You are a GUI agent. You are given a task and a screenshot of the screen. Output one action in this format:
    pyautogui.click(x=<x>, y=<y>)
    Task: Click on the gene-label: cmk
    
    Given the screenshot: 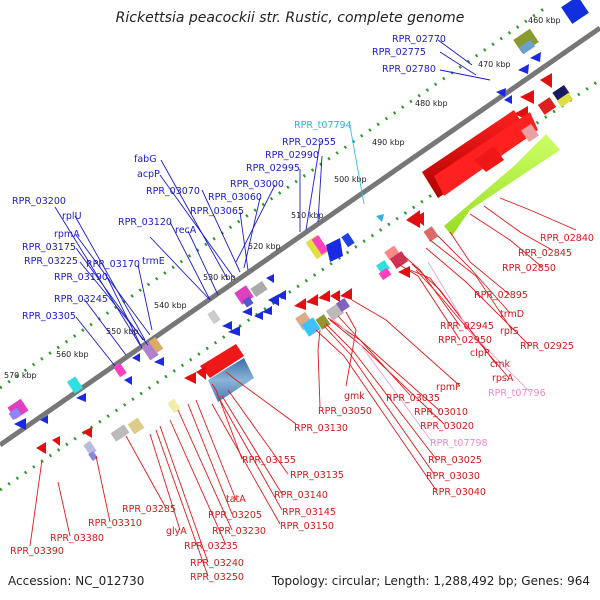 What is the action you would take?
    pyautogui.click(x=500, y=364)
    